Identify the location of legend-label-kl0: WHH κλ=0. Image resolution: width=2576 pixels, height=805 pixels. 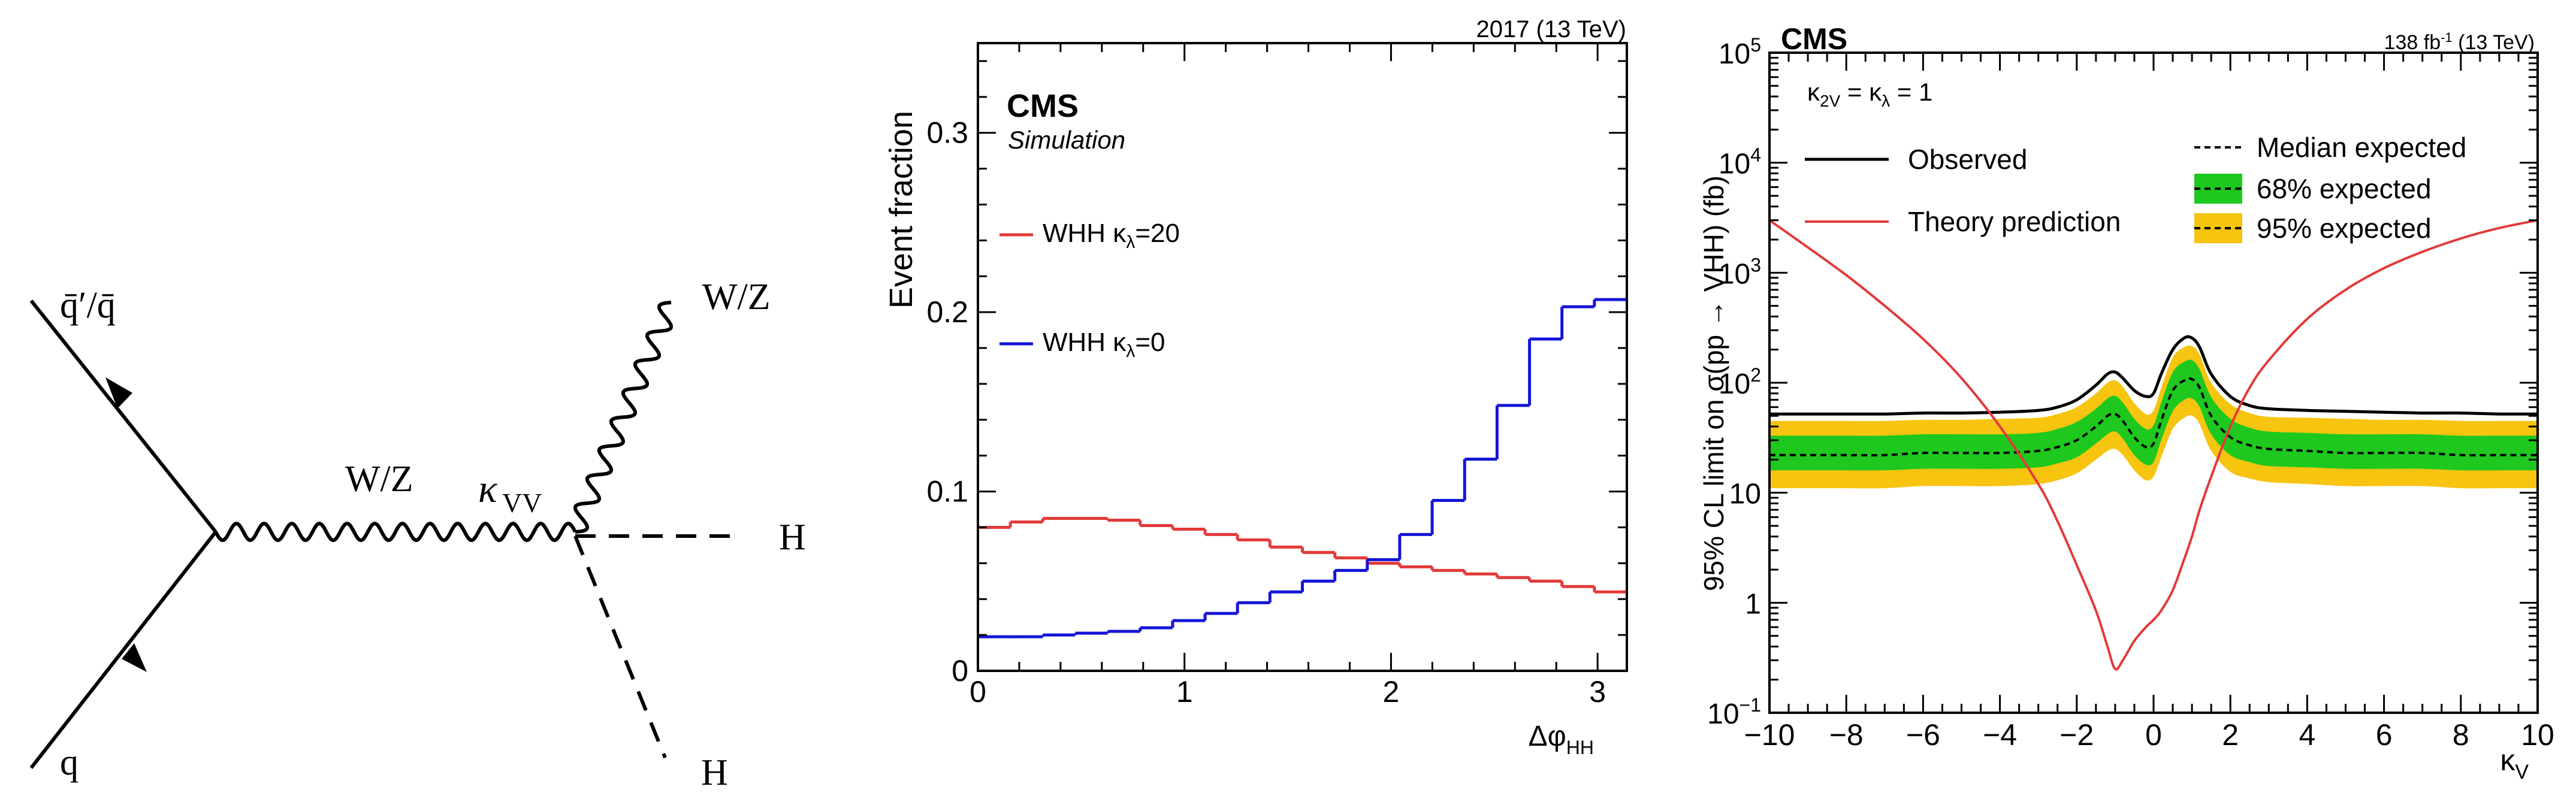
(1104, 344).